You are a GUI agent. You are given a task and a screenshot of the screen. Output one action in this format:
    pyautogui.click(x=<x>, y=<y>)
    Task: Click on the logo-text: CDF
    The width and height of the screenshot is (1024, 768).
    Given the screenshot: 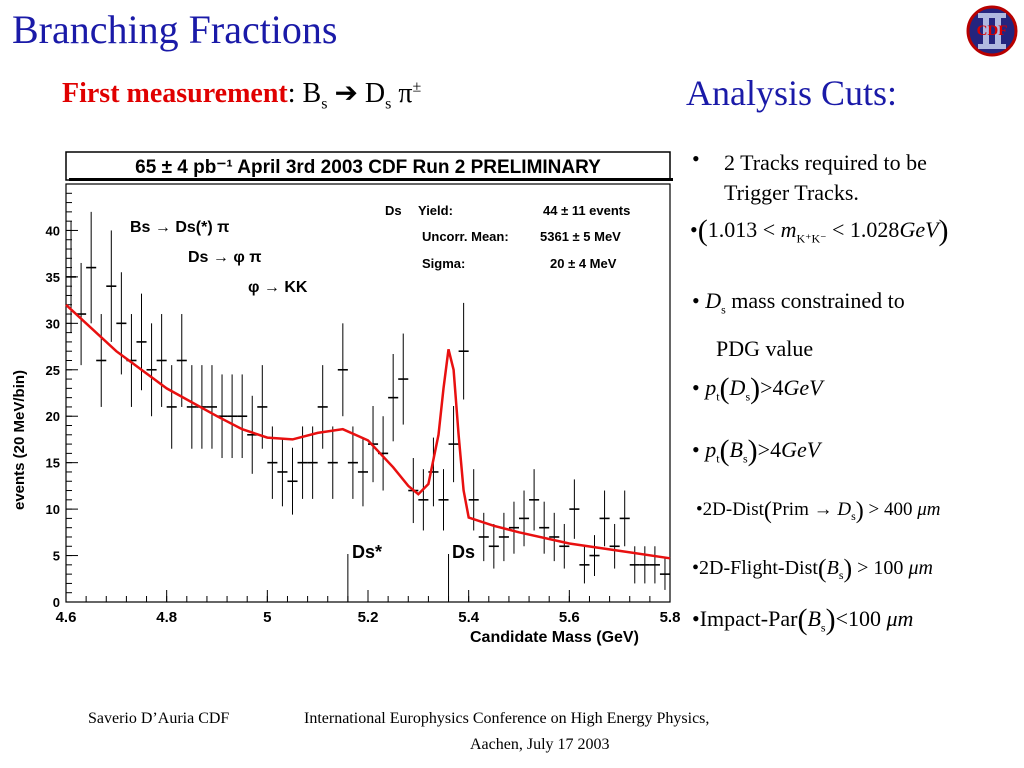 What is the action you would take?
    pyautogui.click(x=992, y=31)
    